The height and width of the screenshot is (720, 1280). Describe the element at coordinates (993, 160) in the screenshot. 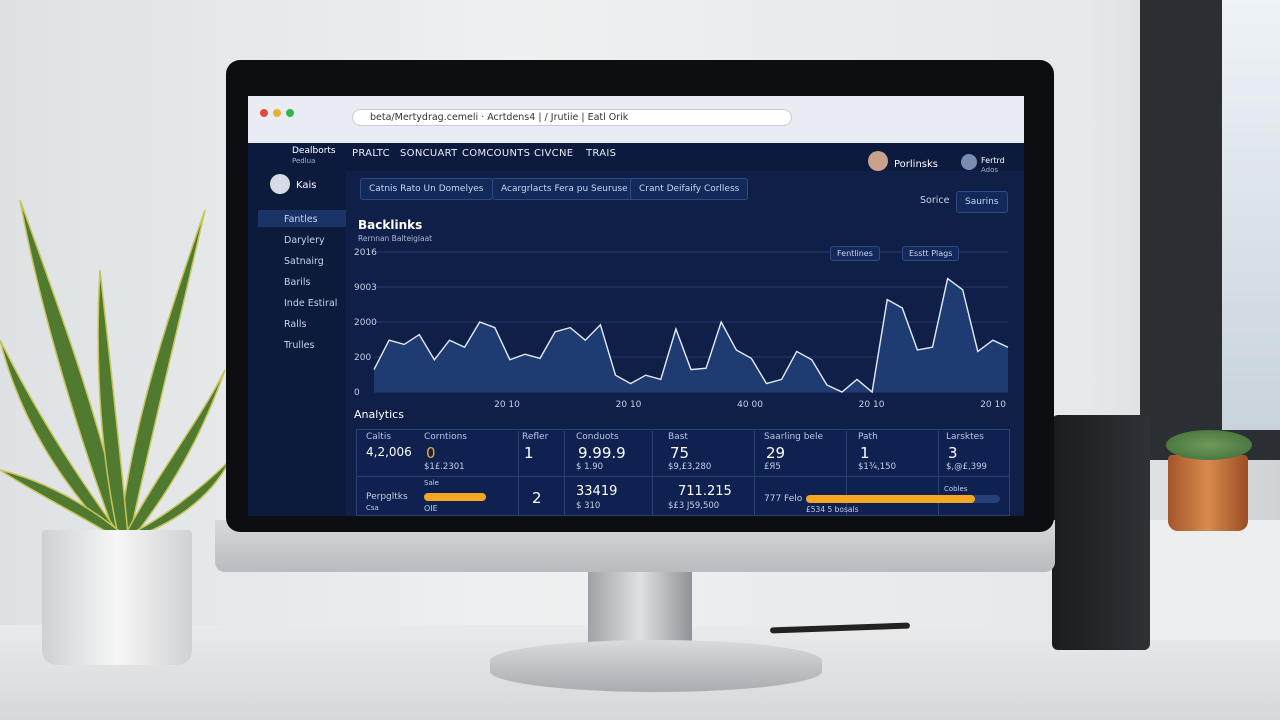

I see `account-name: Fertrd` at that location.